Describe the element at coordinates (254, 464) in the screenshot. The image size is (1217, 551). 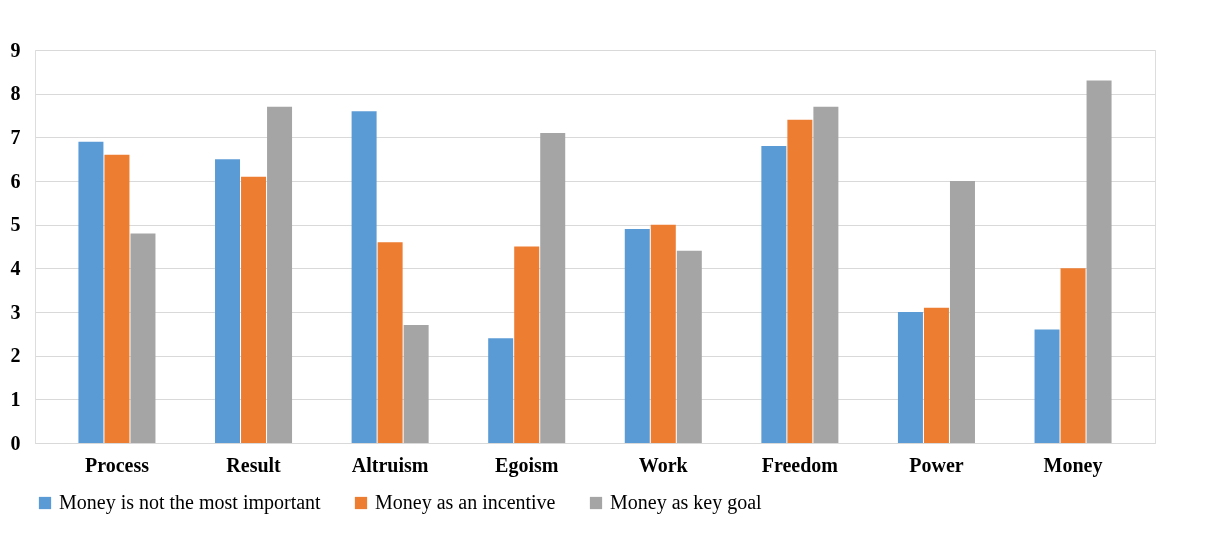
I see `x-tick-label: Result` at that location.